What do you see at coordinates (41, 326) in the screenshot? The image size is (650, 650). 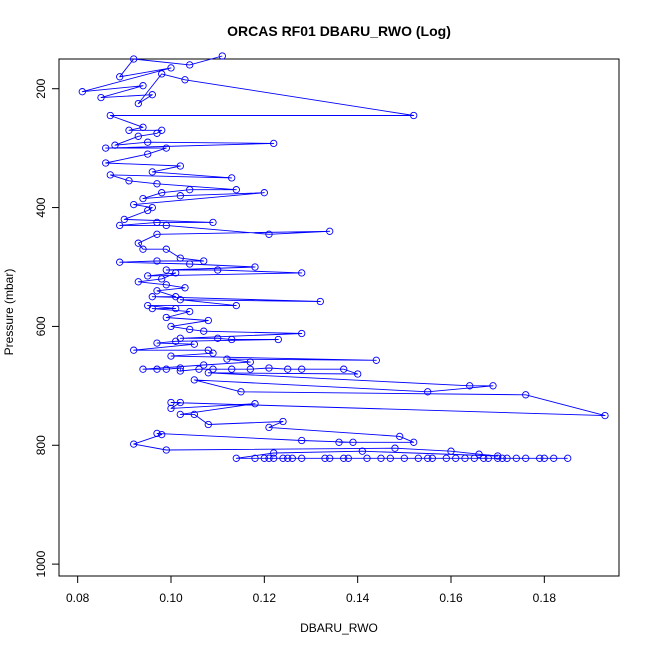 I see `y-tick-label: 600` at bounding box center [41, 326].